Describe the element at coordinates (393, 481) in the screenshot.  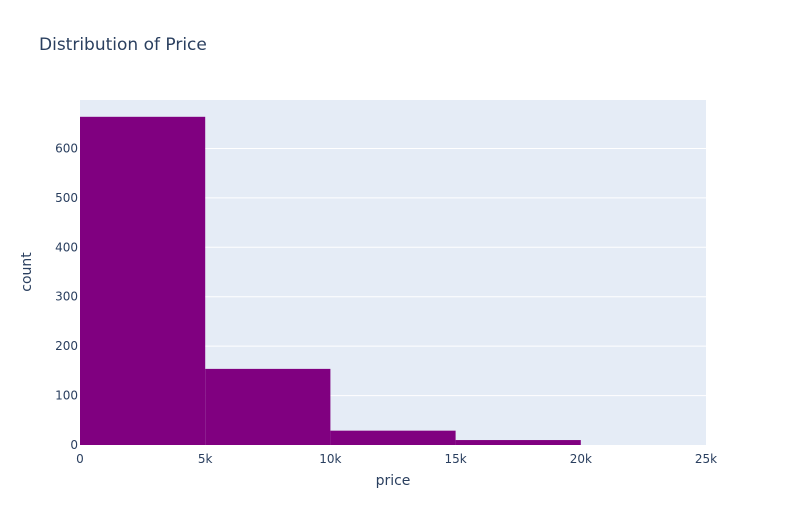
I see `x-axis-title: price` at that location.